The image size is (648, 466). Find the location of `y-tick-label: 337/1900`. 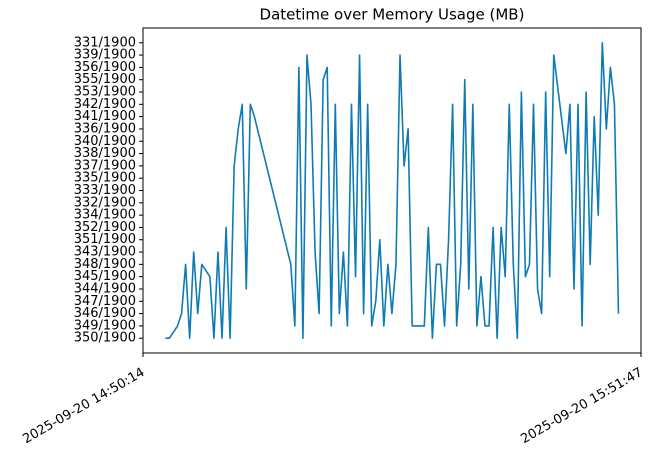

y-tick-label: 337/1900 is located at coordinates (105, 165).